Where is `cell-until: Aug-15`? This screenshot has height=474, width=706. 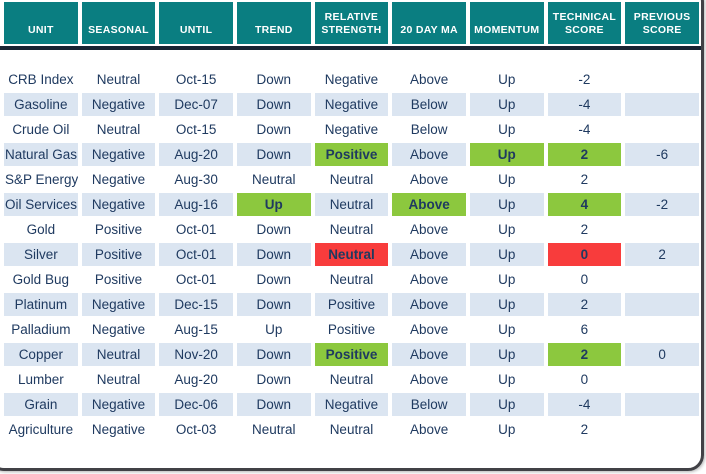
cell-until: Aug-15 is located at coordinates (196, 329).